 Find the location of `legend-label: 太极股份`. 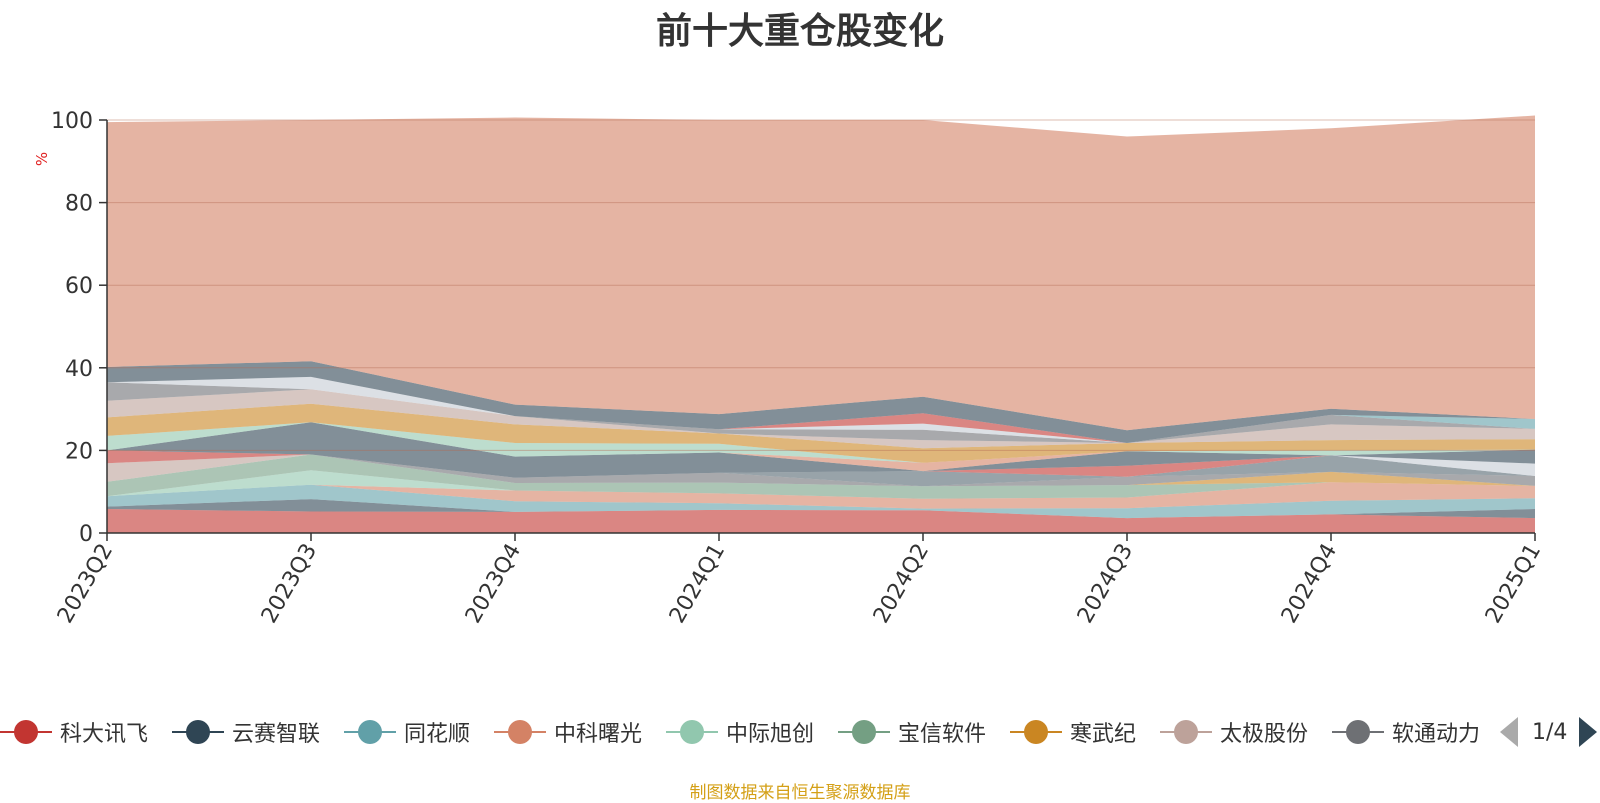

legend-label: 太极股份 is located at coordinates (1264, 734).